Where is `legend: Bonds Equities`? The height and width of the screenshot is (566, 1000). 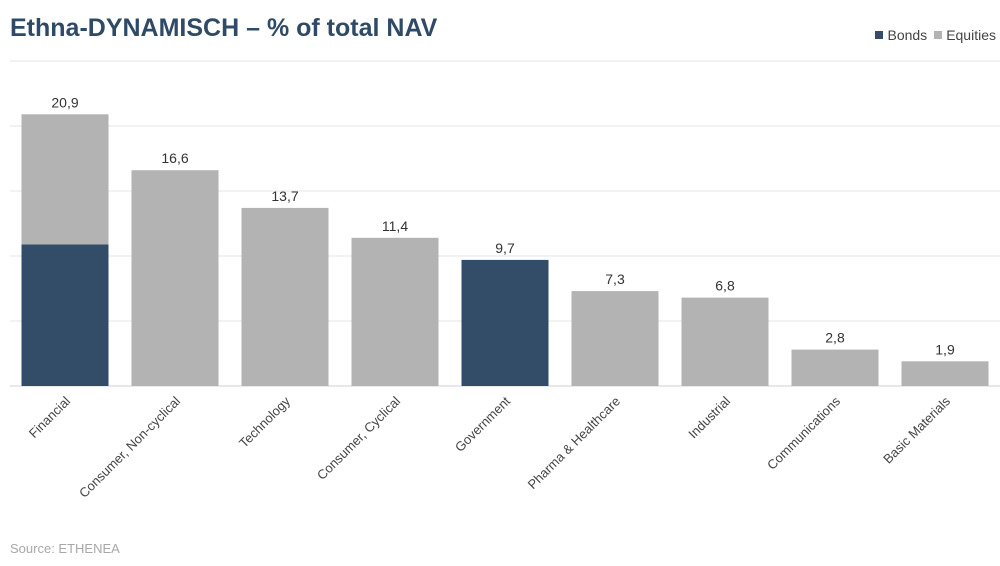
legend: Bonds Equities is located at coordinates (932, 35).